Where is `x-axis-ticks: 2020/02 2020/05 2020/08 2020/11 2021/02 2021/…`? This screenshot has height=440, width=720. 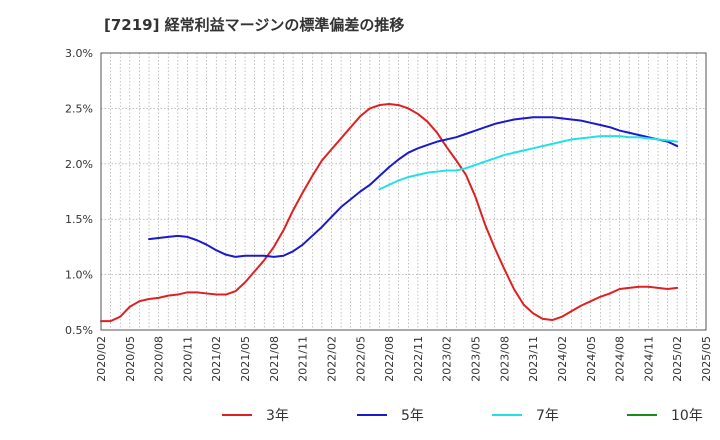
x-axis-ticks: 2020/02 2020/05 2020/08 2020/11 2021/02 2021/… is located at coordinates (404, 359).